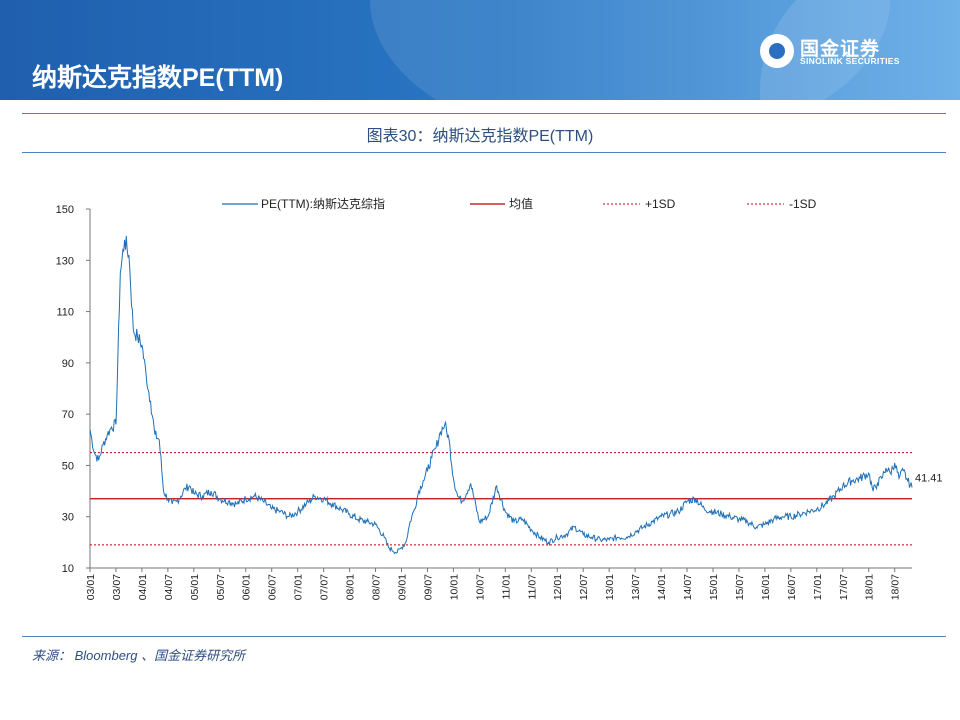 The width and height of the screenshot is (960, 720). Describe the element at coordinates (506, 587) in the screenshot. I see `x-tick-label: 11/01` at that location.